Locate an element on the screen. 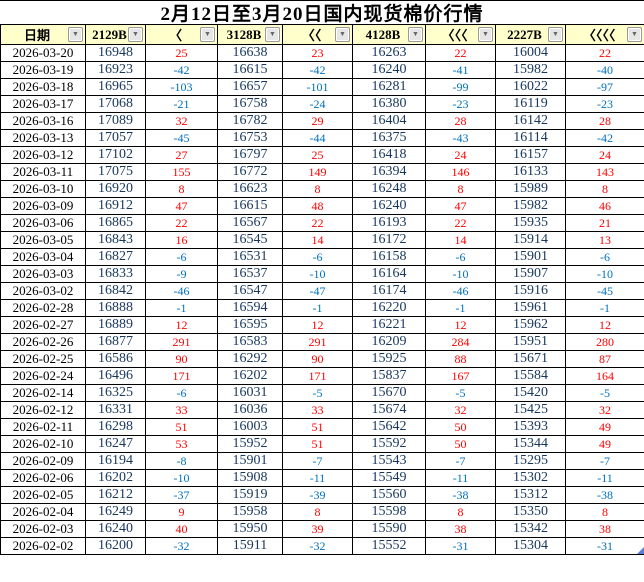 Image resolution: width=644 pixels, height=582 pixels. change-cell: 284 is located at coordinates (460, 342).